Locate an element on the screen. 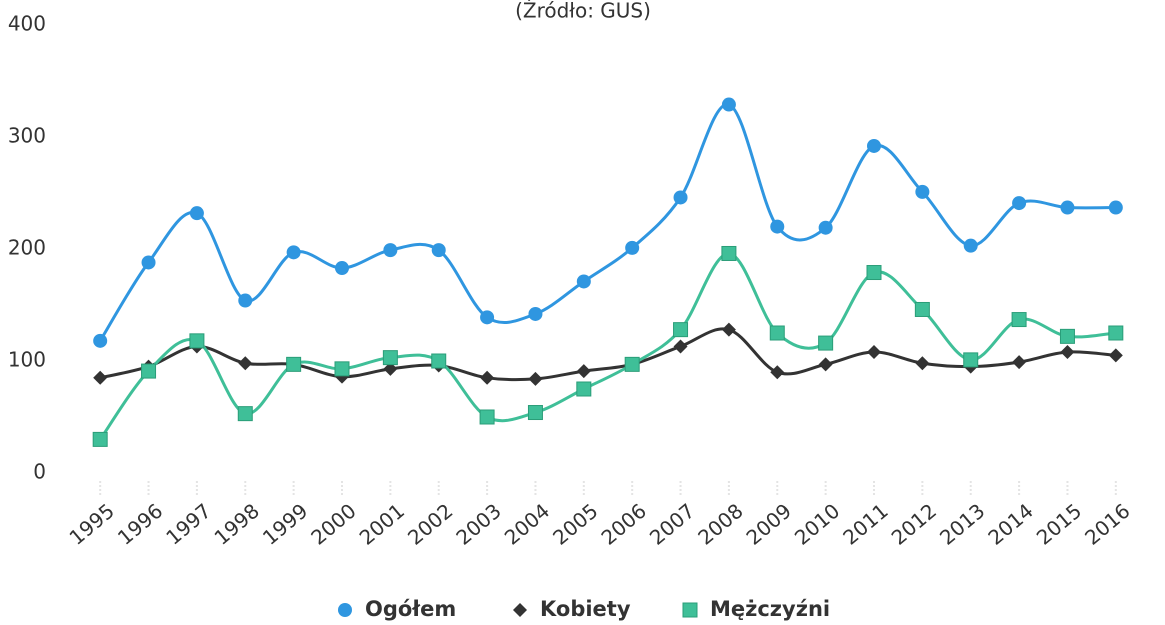 Image resolution: width=1165 pixels, height=625 pixels. x-tick-label: 1999 is located at coordinates (285, 524).